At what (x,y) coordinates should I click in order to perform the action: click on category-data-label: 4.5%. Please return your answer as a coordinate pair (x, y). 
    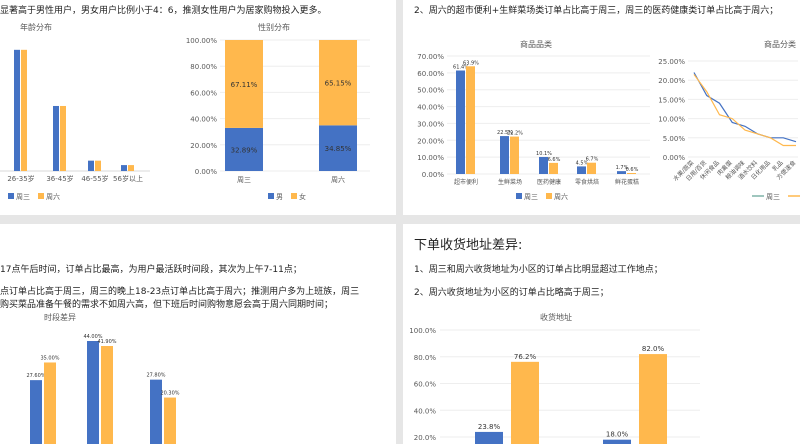
    Looking at the image, I should click on (582, 163).